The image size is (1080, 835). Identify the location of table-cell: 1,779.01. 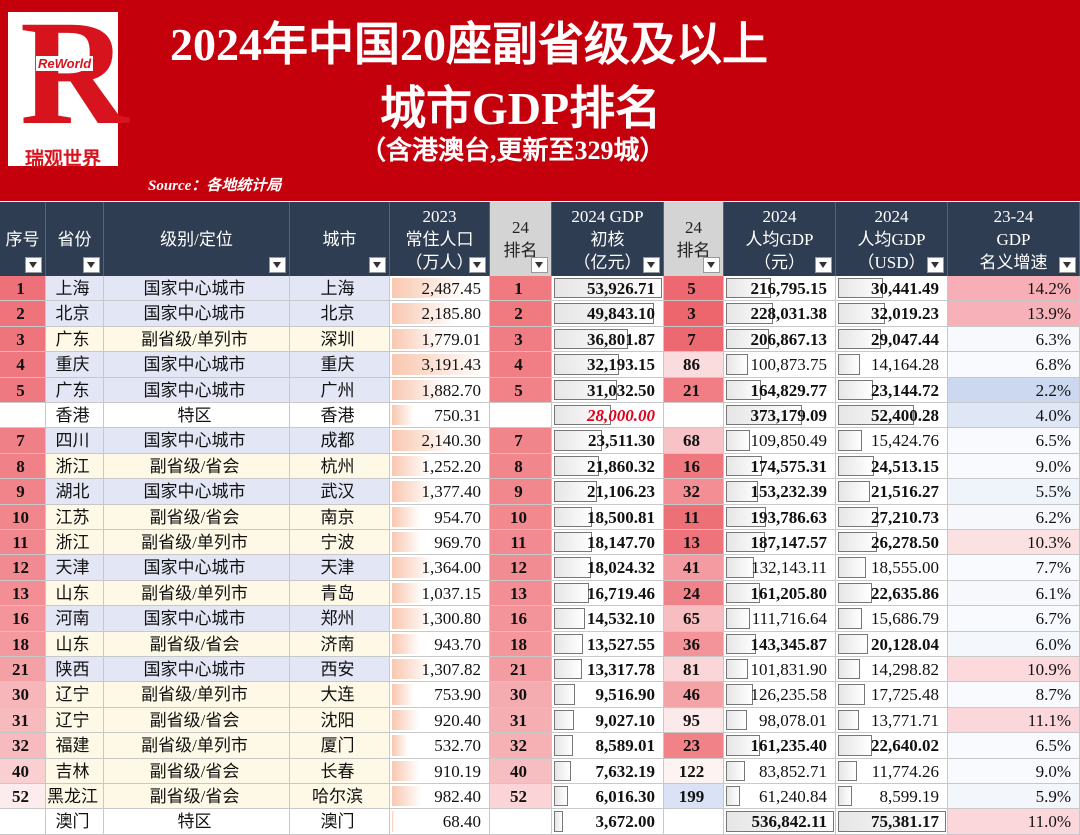
(440, 339).